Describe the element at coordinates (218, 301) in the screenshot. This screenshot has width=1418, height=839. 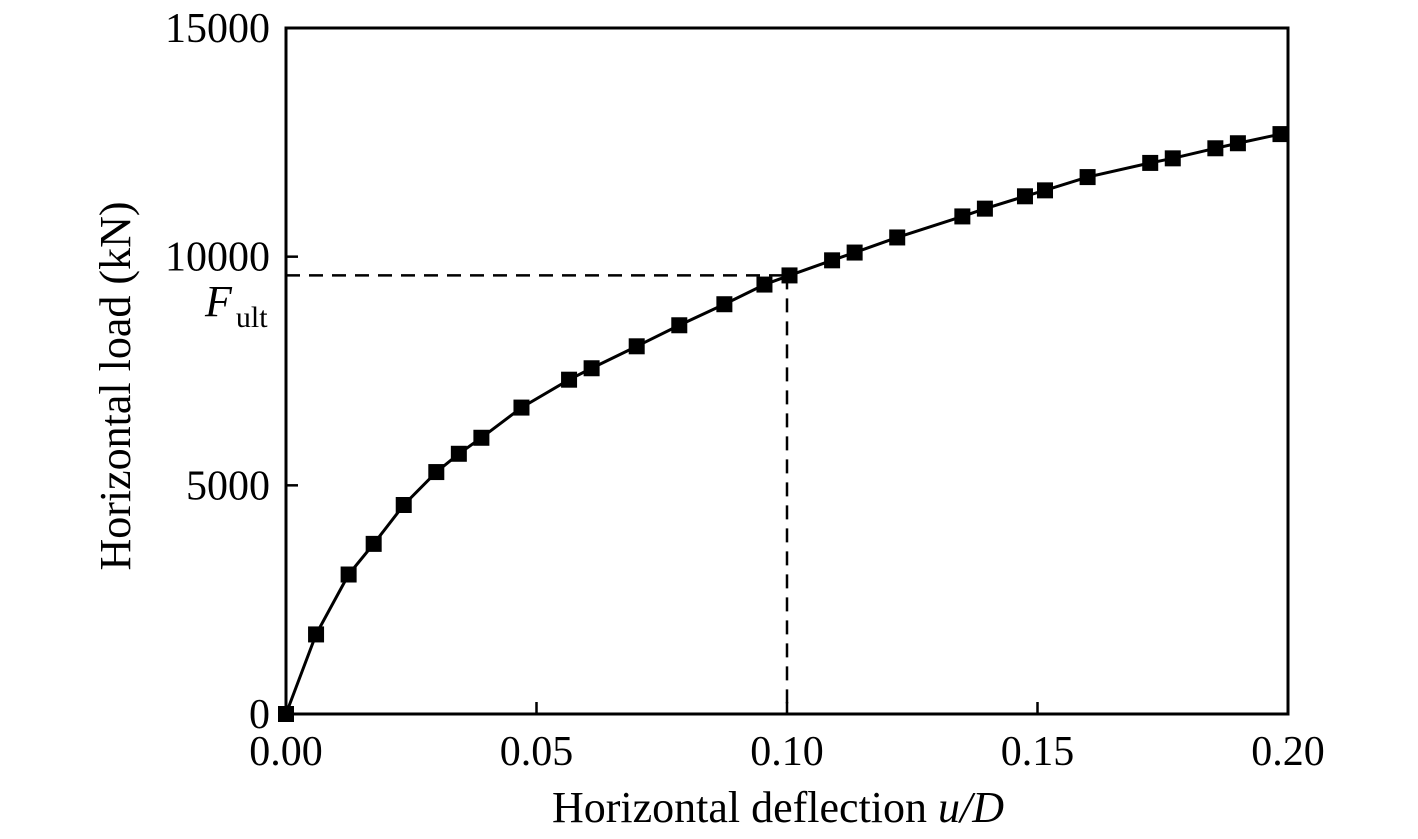
I see `fult-annotation-symbol: F` at that location.